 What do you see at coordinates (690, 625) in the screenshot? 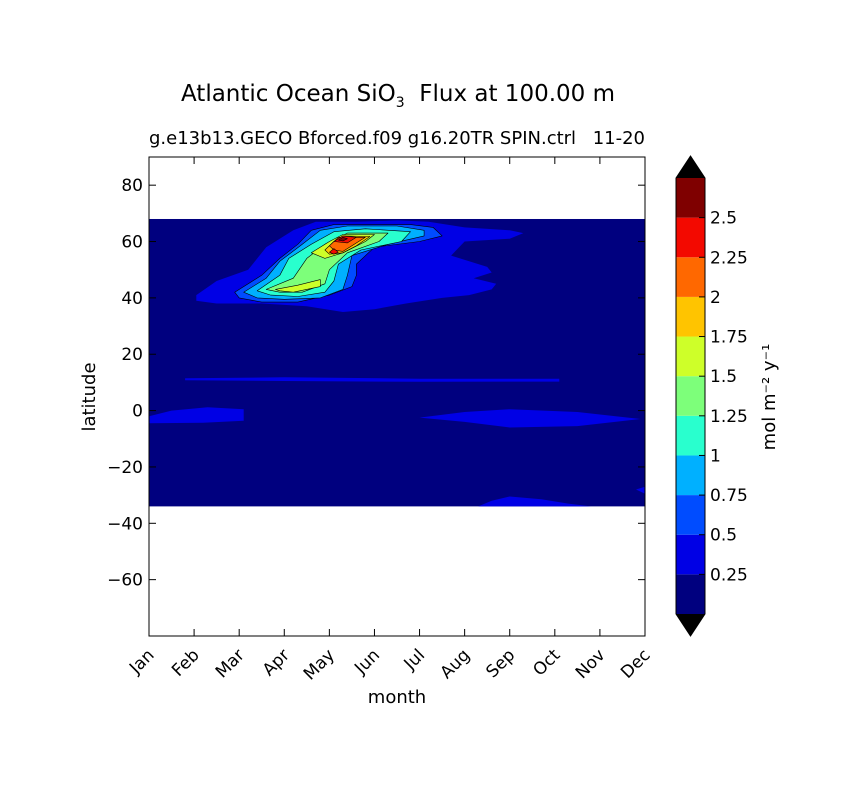
I see `colorbar-extend-min` at bounding box center [690, 625].